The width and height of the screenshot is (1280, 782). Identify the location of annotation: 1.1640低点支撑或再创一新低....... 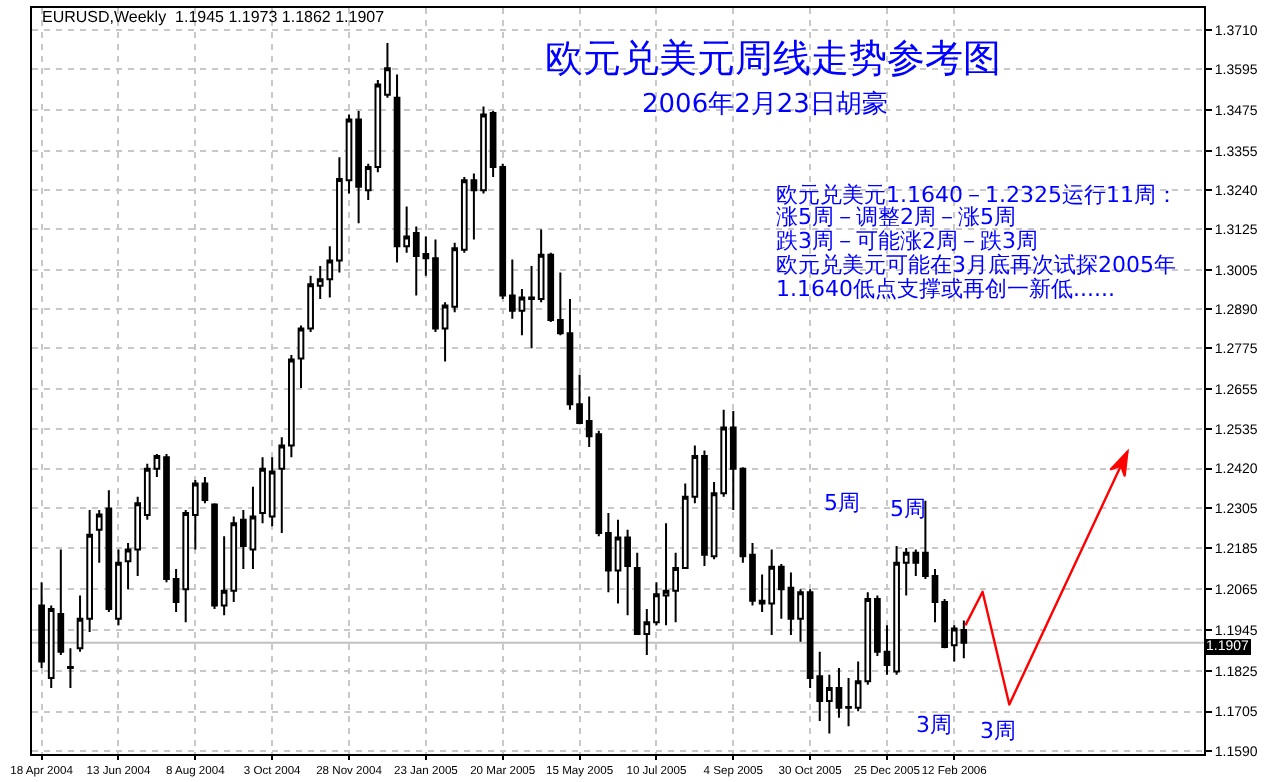
(945, 289).